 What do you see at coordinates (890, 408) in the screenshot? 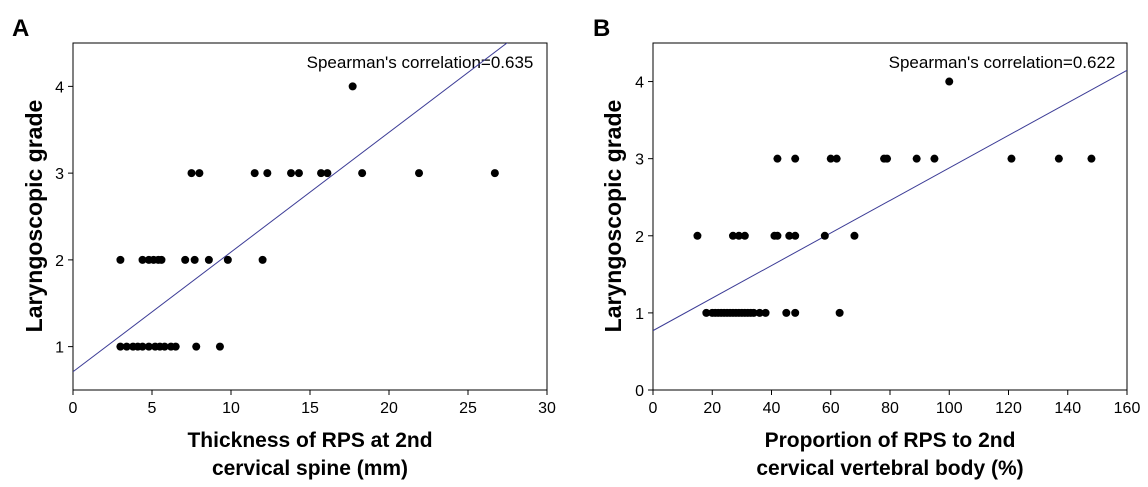
I see `x-tick-label: 80` at bounding box center [890, 408].